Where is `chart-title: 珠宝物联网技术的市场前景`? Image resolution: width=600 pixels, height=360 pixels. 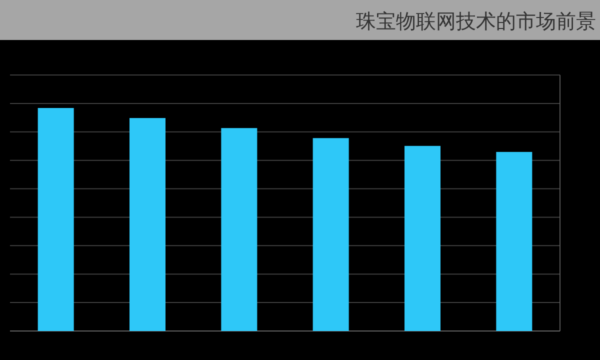
chart-title: 珠宝物联网技术的市场前景 is located at coordinates (476, 21).